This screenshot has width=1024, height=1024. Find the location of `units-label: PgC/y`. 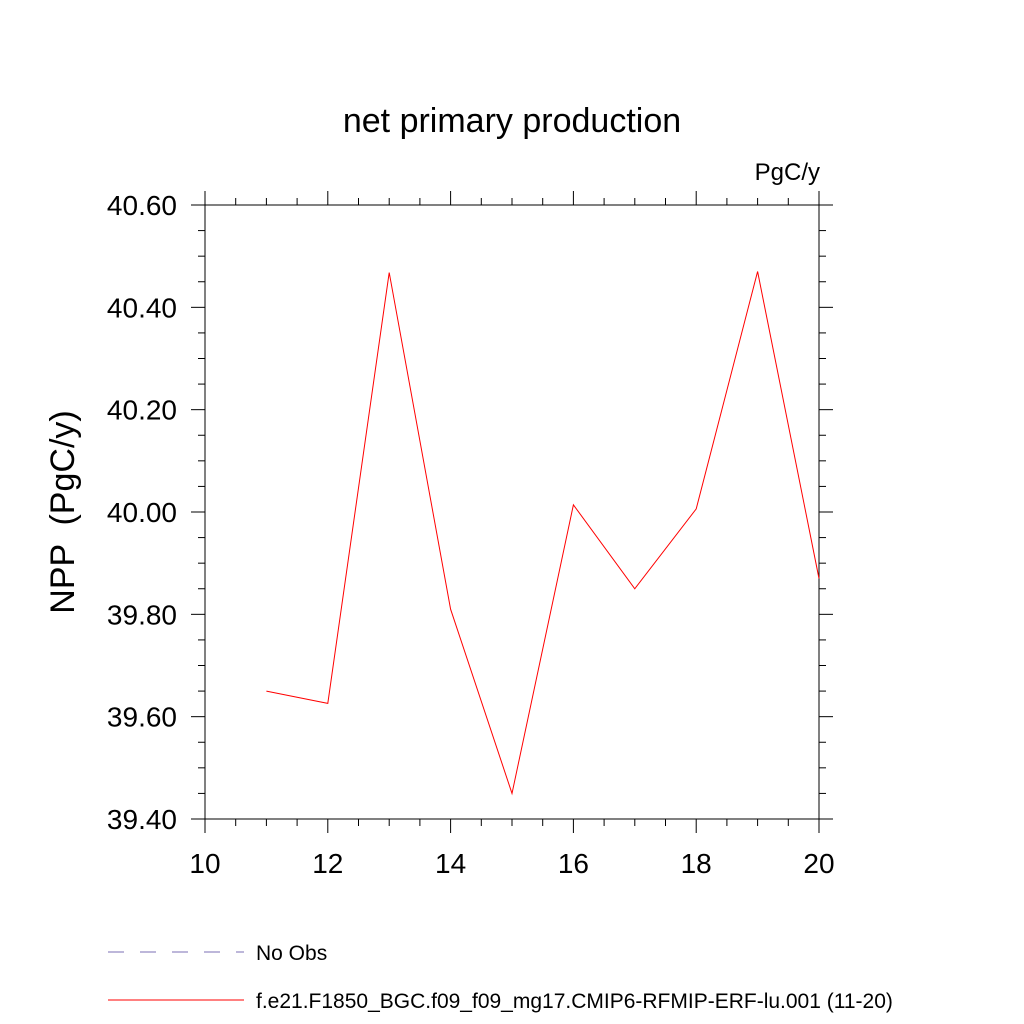

units-label: PgC/y is located at coordinates (787, 172).